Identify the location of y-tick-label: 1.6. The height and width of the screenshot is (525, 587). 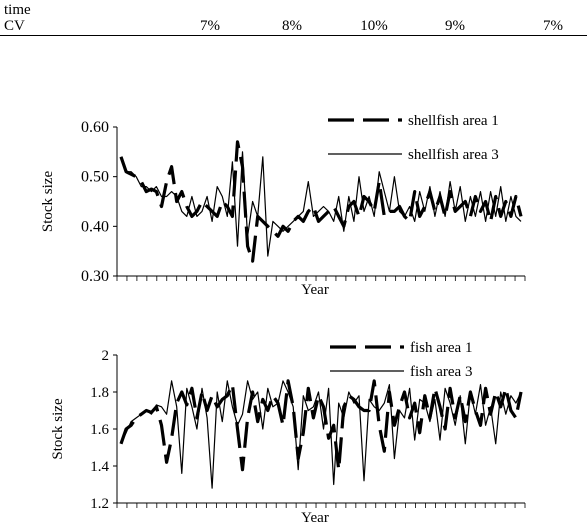
(99, 430).